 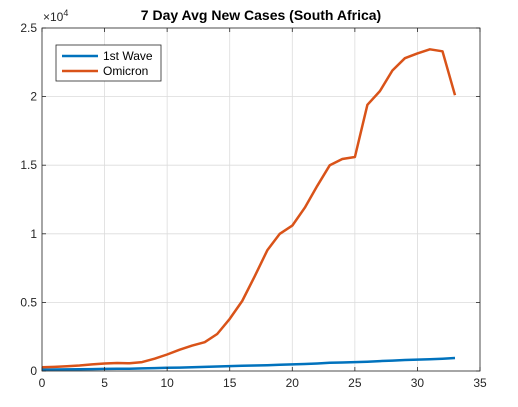 What do you see at coordinates (167, 383) in the screenshot?
I see `x-tick-label: 10` at bounding box center [167, 383].